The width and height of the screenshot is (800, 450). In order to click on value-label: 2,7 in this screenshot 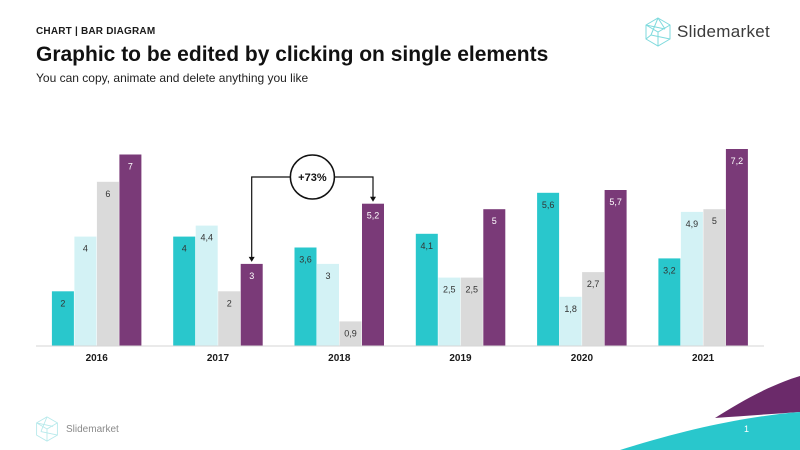, I will do `click(593, 284)`.